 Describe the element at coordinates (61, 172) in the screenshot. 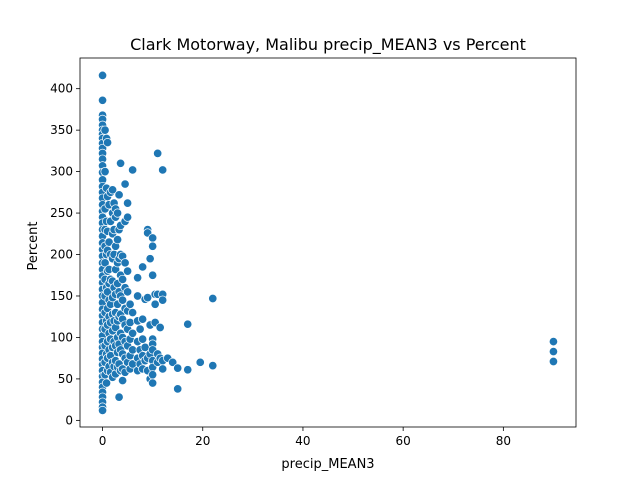

I see `y-tick-label-300: 300` at that location.